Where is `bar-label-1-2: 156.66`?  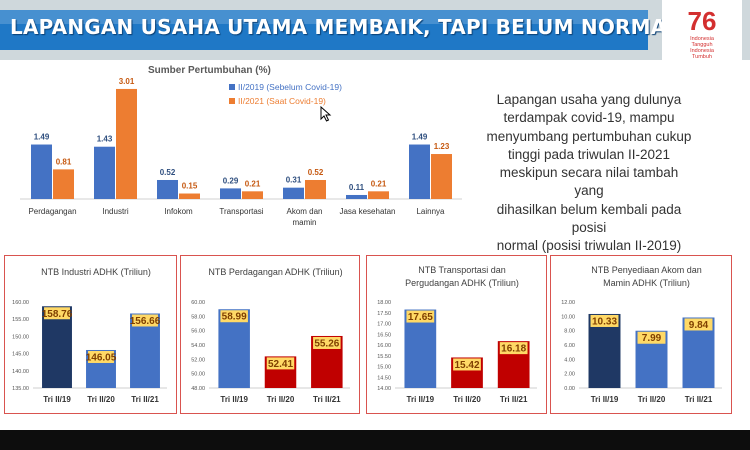
bar-label-1-2: 156.66 is located at coordinates (145, 321).